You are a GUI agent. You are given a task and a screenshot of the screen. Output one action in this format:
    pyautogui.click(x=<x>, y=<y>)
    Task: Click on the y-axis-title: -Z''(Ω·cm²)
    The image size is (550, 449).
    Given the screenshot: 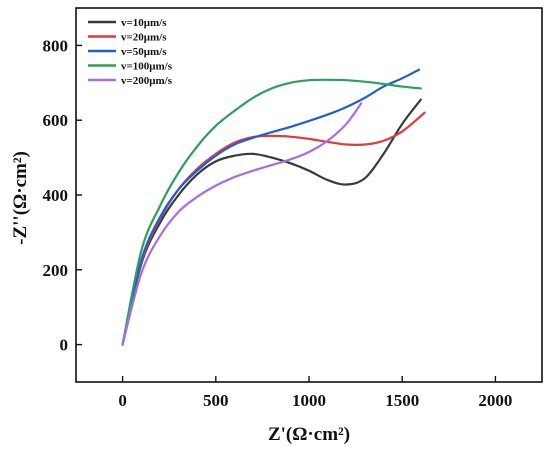 What is the action you would take?
    pyautogui.click(x=20, y=198)
    